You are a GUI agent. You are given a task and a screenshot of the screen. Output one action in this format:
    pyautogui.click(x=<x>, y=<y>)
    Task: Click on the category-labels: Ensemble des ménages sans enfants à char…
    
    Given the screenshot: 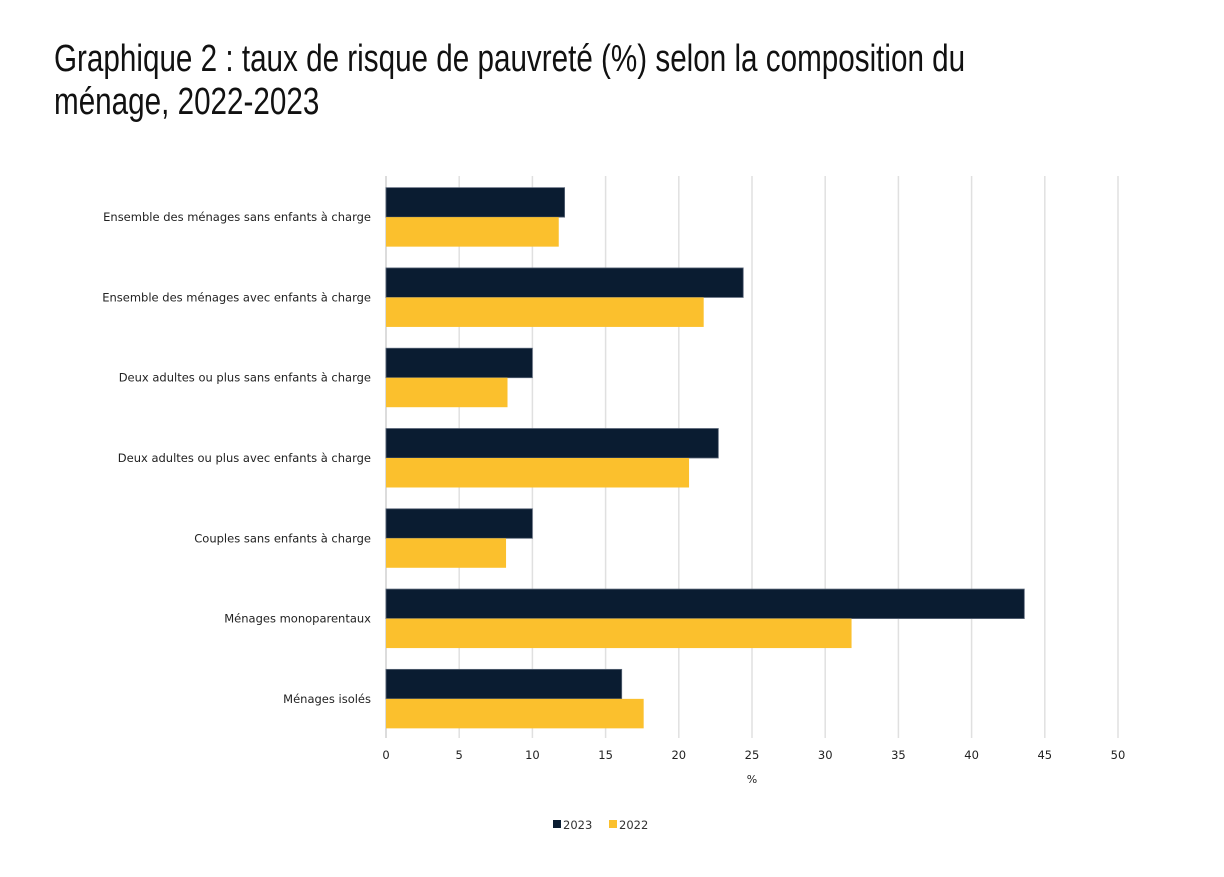 What is the action you would take?
    pyautogui.click(x=236, y=458)
    